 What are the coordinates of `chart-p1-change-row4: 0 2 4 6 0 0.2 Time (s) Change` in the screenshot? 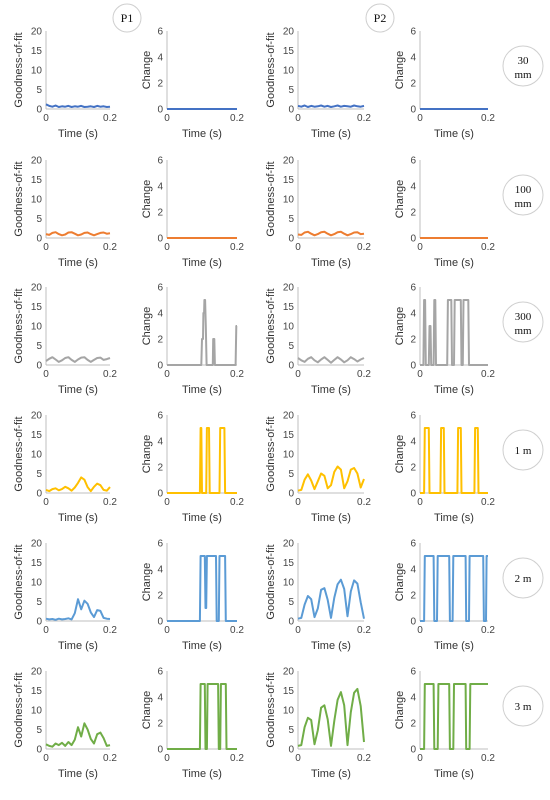 It's located at (192, 468).